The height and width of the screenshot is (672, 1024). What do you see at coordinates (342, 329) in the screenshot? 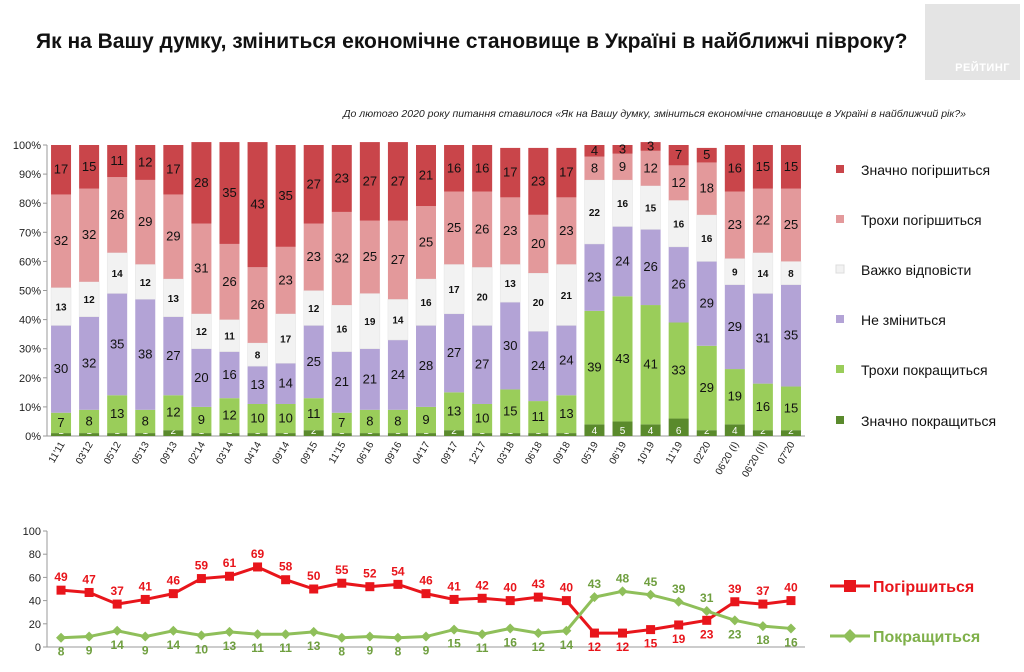
I see `bar-value-label: 16` at bounding box center [342, 329].